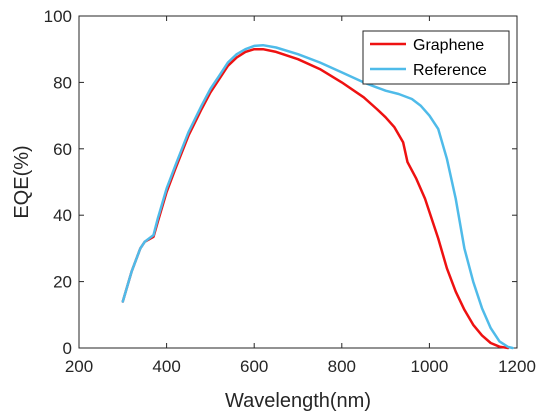 This screenshot has height=419, width=550. I want to click on y-tick-label: 60, so click(62, 149).